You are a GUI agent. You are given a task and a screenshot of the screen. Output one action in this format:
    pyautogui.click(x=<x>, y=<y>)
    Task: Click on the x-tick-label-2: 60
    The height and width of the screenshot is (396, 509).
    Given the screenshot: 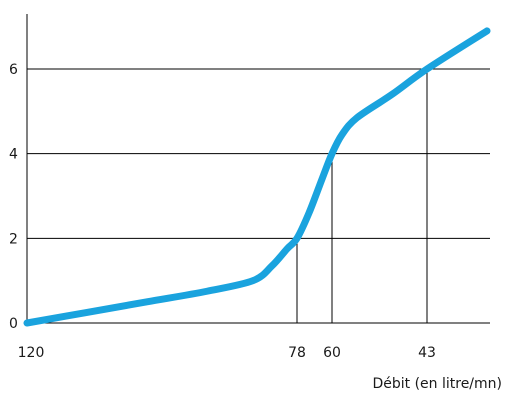 What is the action you would take?
    pyautogui.click(x=332, y=353)
    